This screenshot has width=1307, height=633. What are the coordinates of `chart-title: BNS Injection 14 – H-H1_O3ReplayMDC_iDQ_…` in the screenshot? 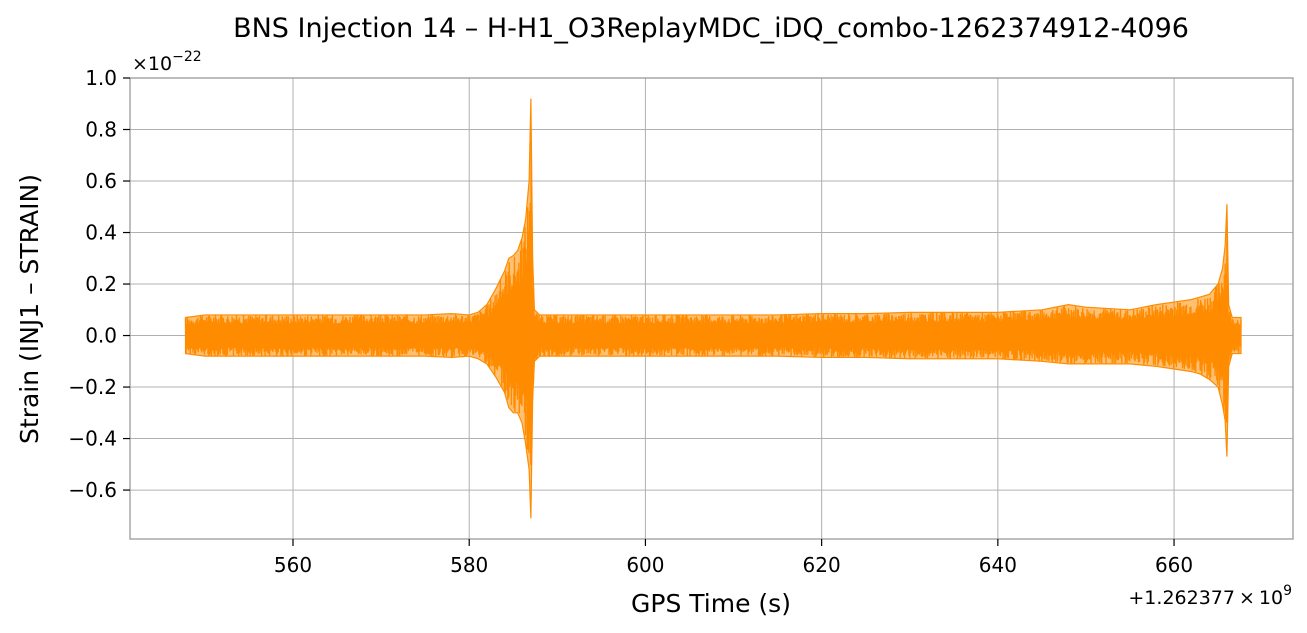 It's located at (711, 28).